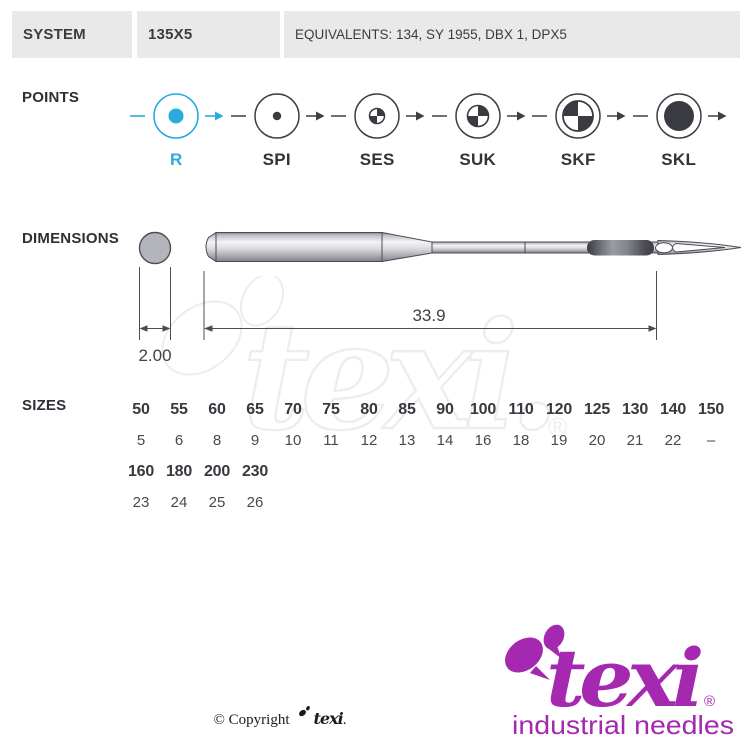  Describe the element at coordinates (276, 159) in the screenshot. I see `point-label-spi: SPI` at that location.